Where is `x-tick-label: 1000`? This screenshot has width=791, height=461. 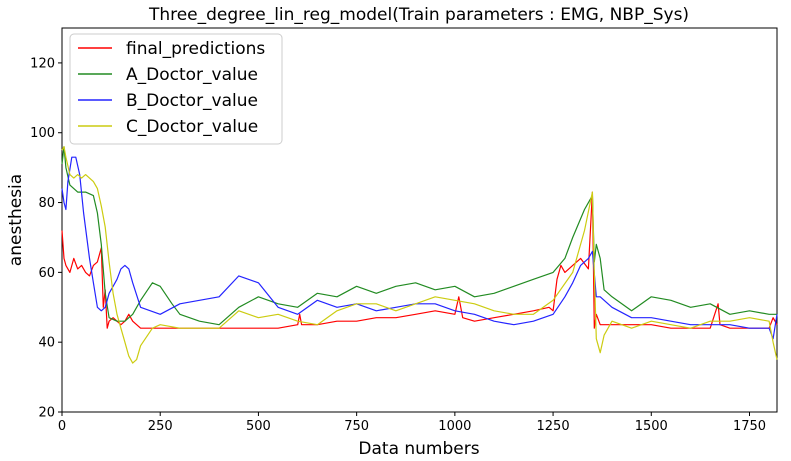
x-tick-label: 1000 is located at coordinates (454, 426).